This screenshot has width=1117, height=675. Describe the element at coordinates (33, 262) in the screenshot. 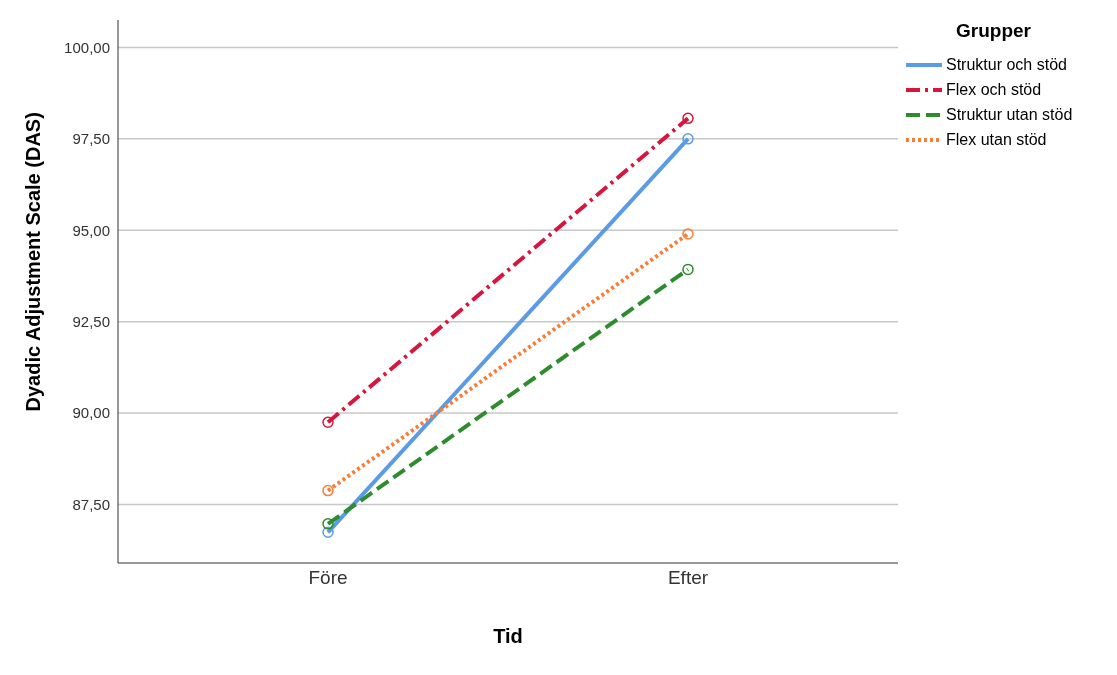

I see `y-axis-title: Dyadic Adjustment Scale (DAS)` at that location.